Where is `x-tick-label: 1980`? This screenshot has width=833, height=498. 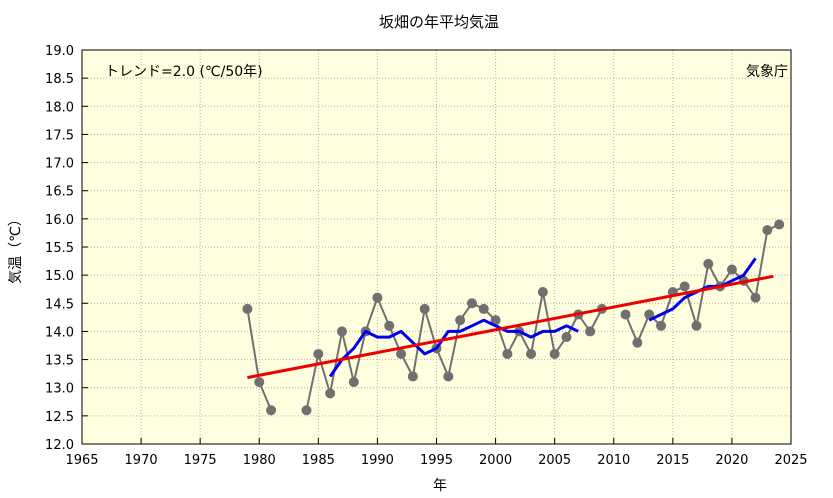
x-tick-label: 1980 is located at coordinates (259, 460).